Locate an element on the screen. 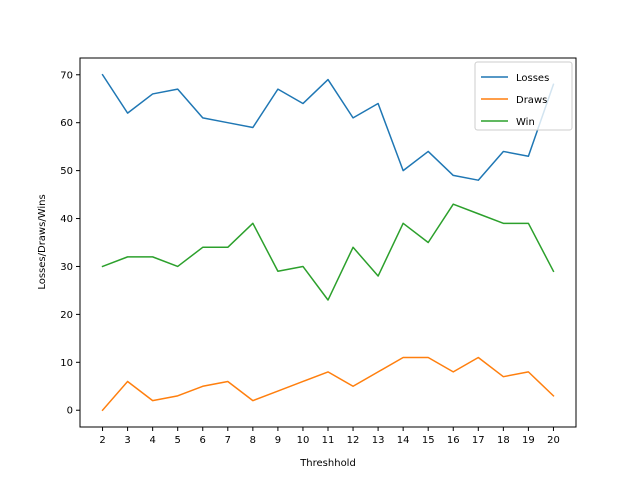 This screenshot has height=480, width=640. y-axis-label: Losses/Draws/Wins is located at coordinates (42, 241).